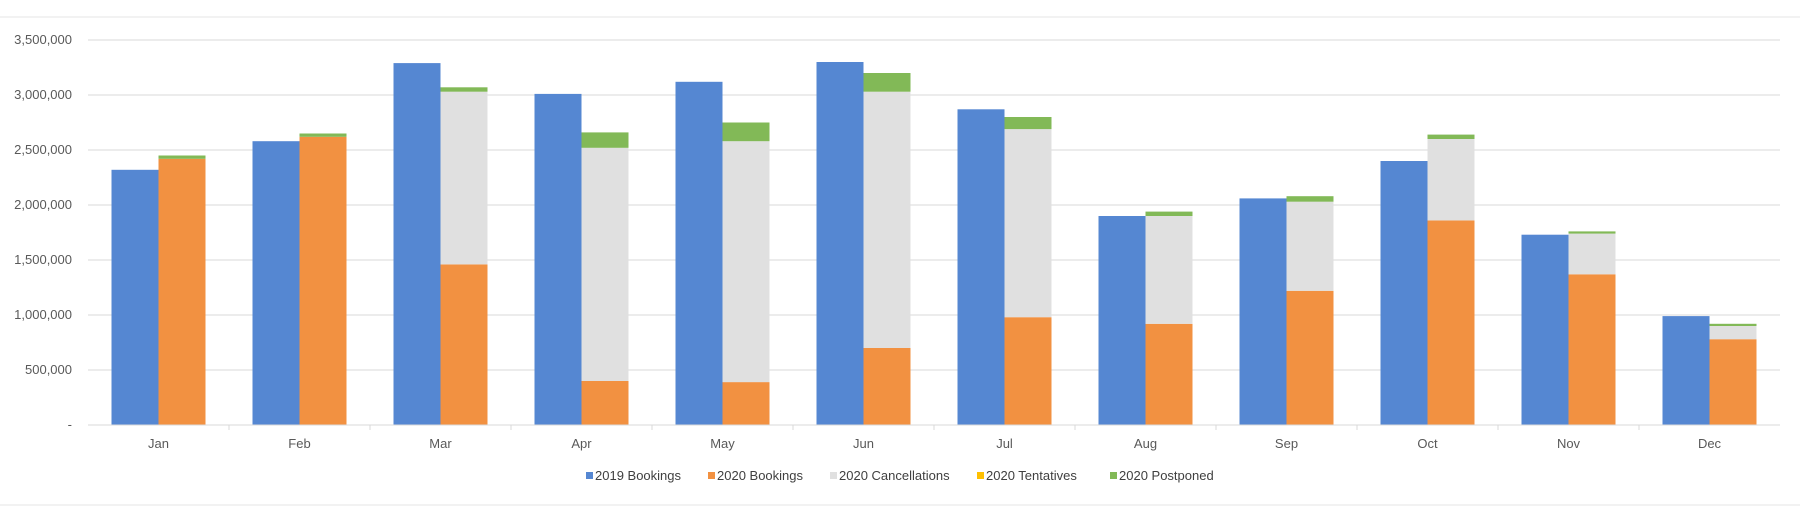 The height and width of the screenshot is (526, 1800). Describe the element at coordinates (1145, 443) in the screenshot. I see `x-tick-label: Aug` at that location.